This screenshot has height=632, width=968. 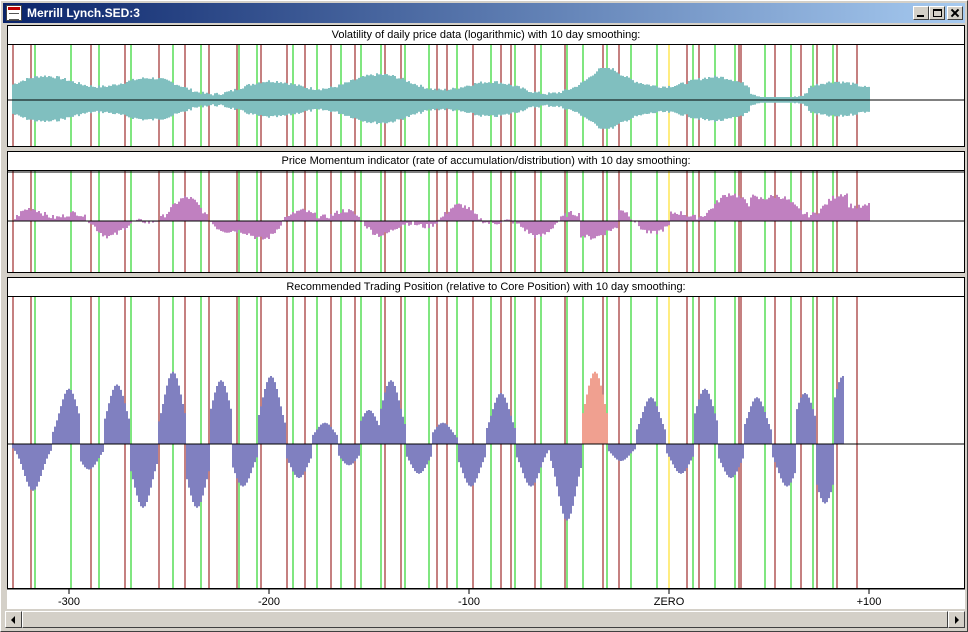 I want to click on scroll-right-button, so click(x=956, y=619).